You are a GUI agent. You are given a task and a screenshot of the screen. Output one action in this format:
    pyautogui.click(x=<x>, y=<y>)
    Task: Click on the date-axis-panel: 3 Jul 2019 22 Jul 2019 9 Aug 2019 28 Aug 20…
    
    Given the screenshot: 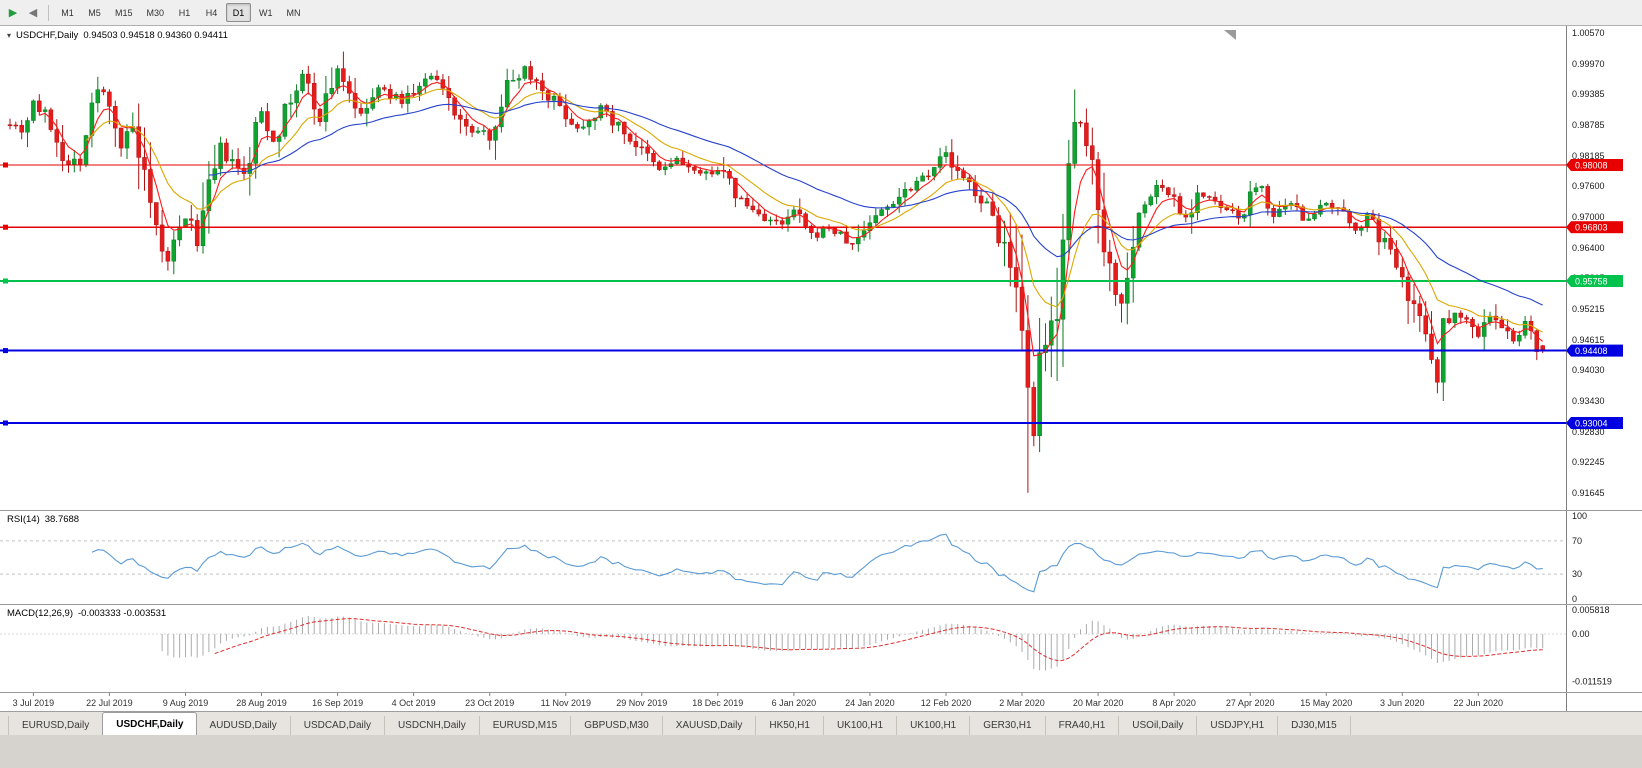 What is the action you would take?
    pyautogui.click(x=821, y=701)
    